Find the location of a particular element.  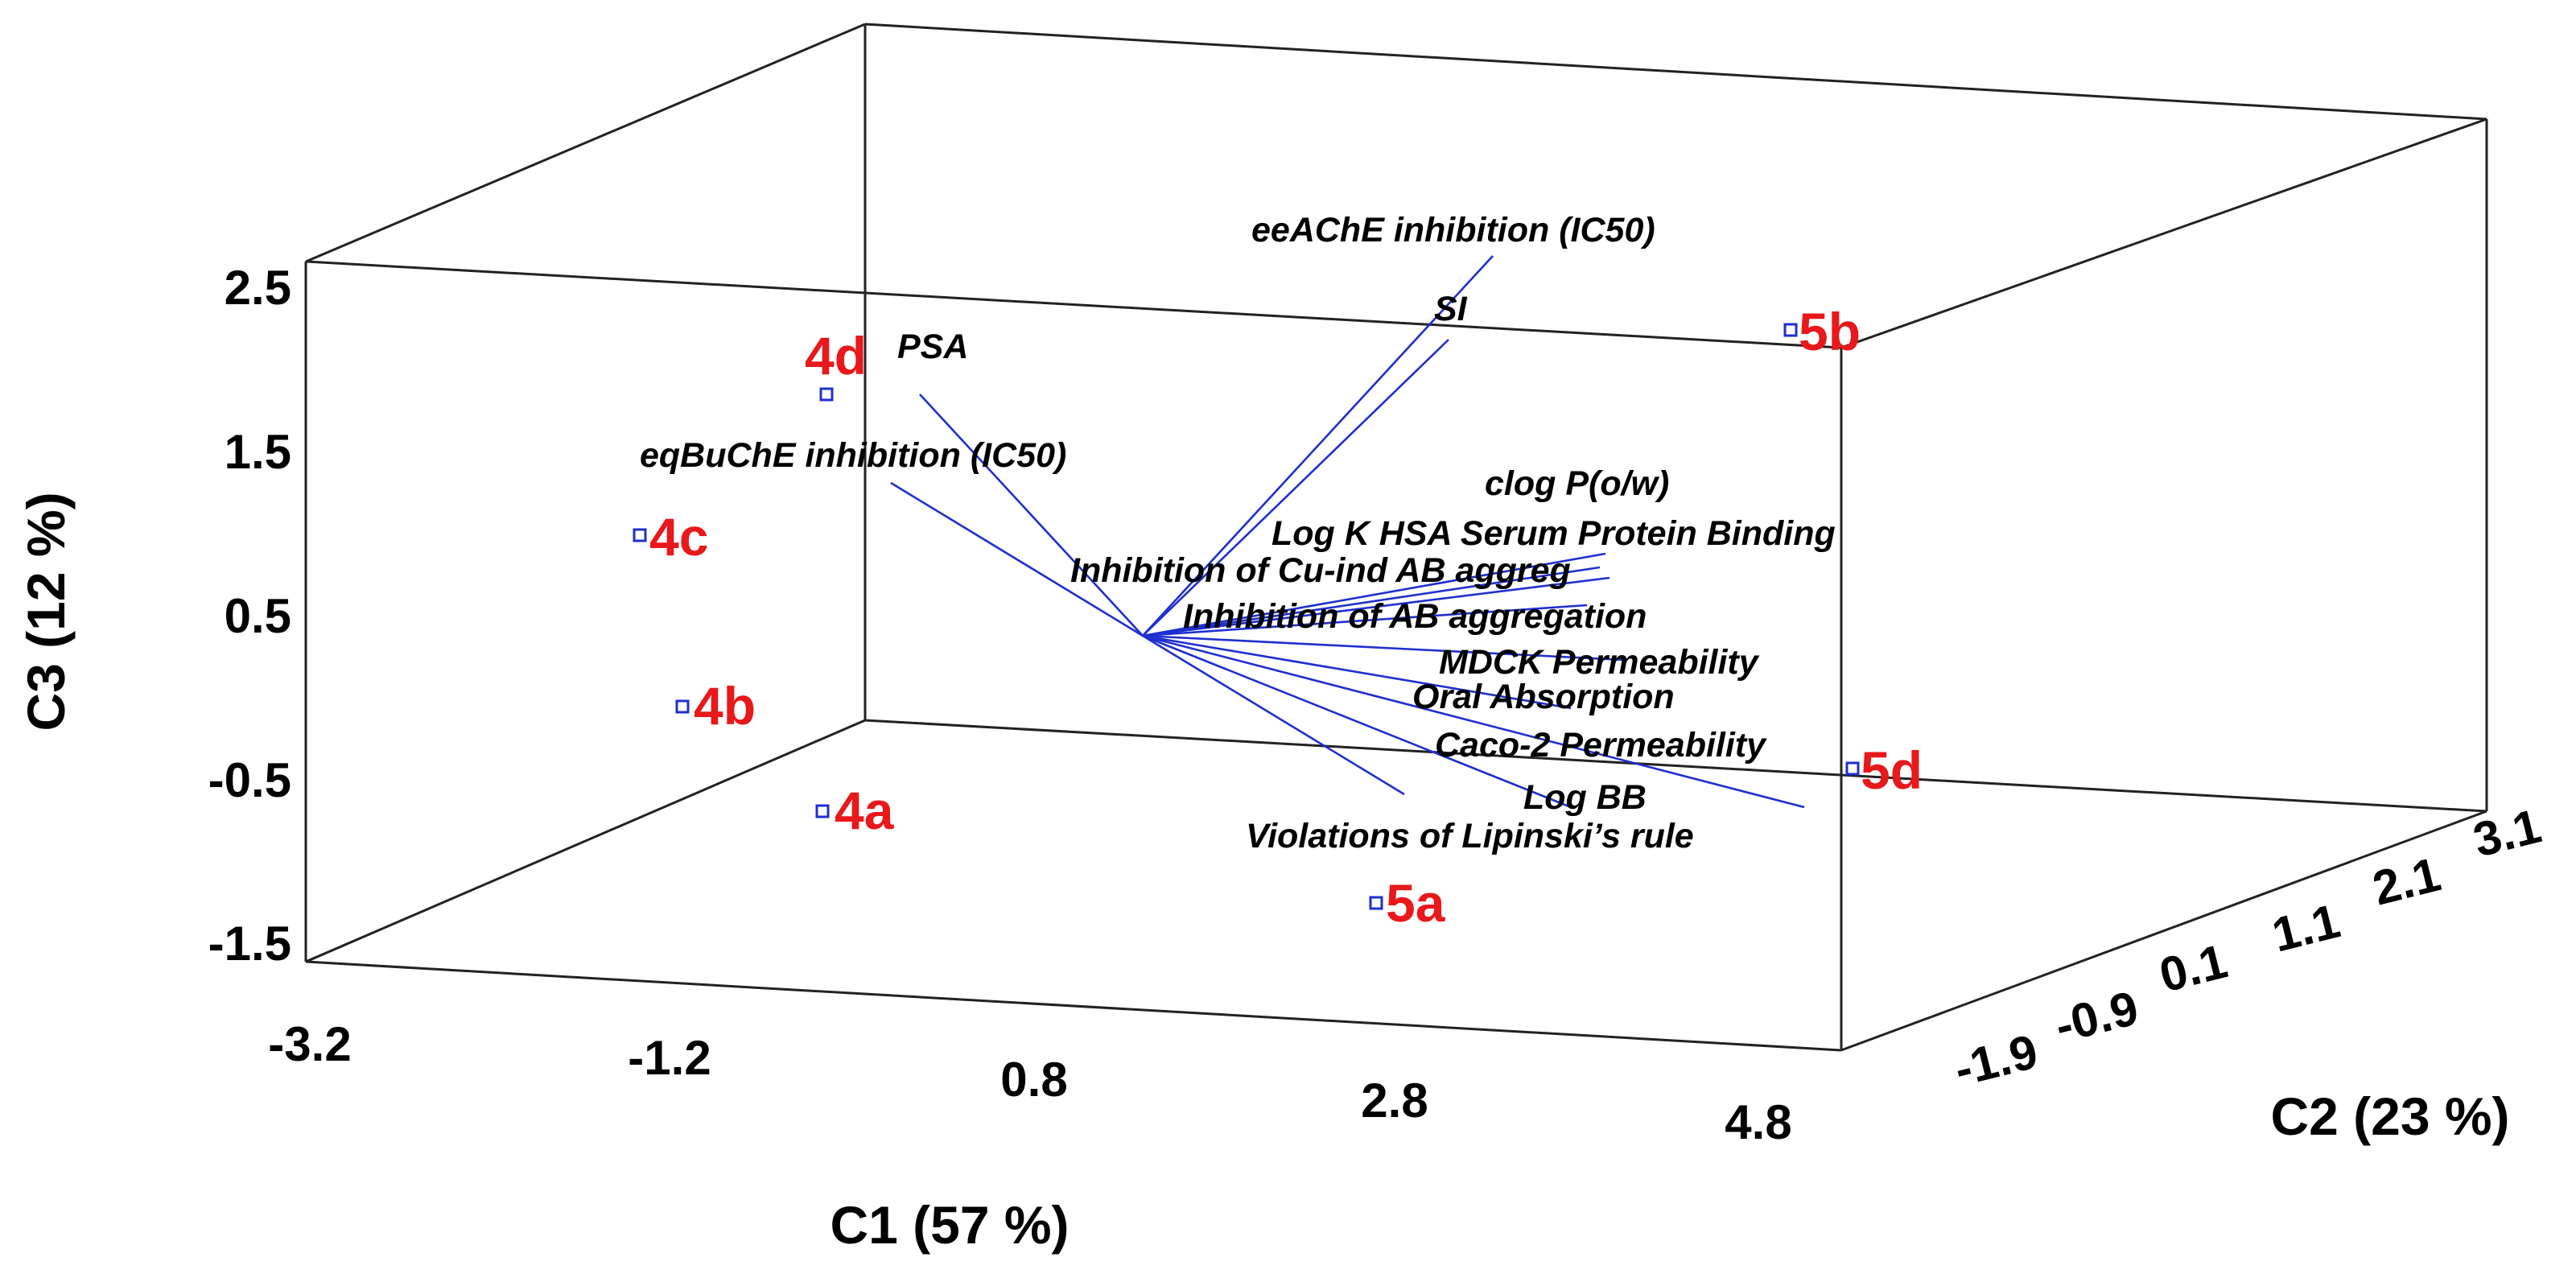

x-tick-label: 4.8 is located at coordinates (1758, 1122).